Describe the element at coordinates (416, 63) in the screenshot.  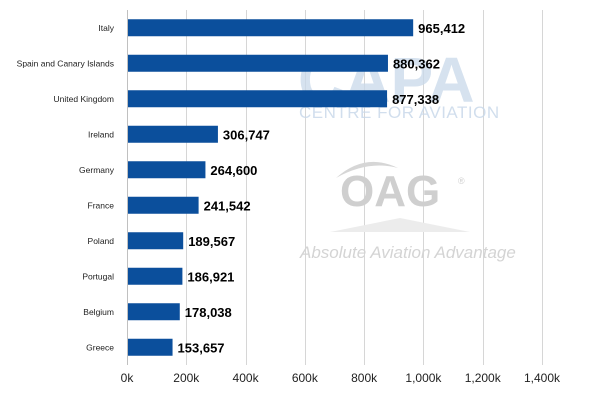
I see `value-label: 880,362` at that location.